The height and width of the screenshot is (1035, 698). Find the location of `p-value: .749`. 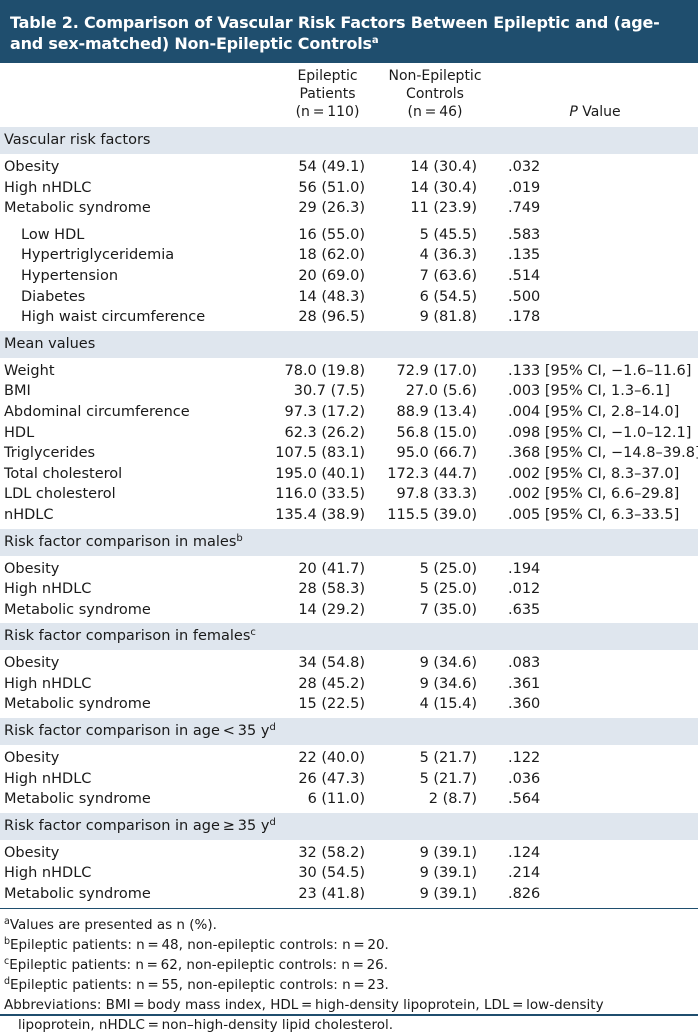

p-value: .749 is located at coordinates (524, 208).